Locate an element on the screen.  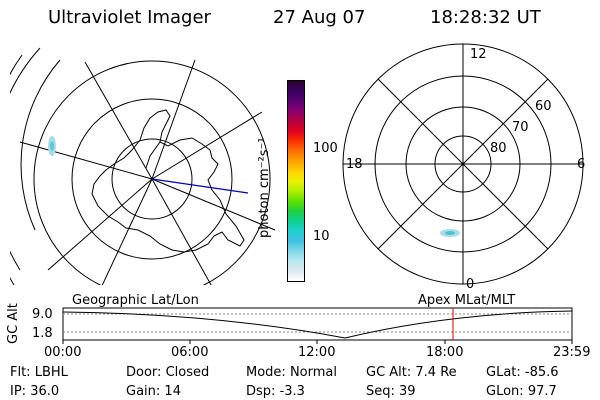
status-glat: GLat: -85.6 is located at coordinates (522, 372).